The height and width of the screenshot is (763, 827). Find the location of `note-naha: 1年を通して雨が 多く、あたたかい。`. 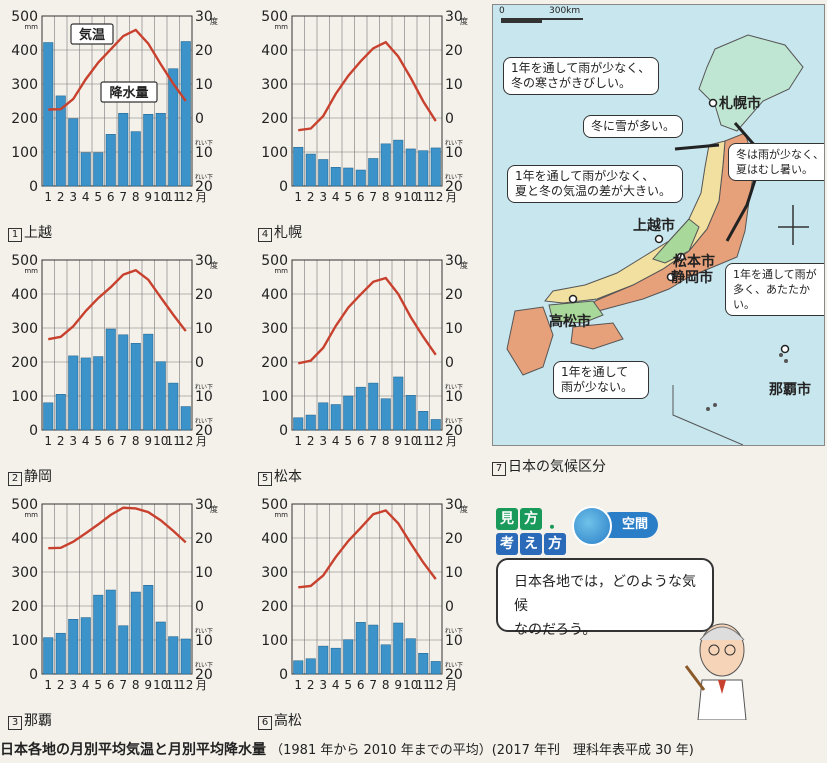

note-naha: 1年を通して雨が 多く、あたたかい。 is located at coordinates (774, 289).